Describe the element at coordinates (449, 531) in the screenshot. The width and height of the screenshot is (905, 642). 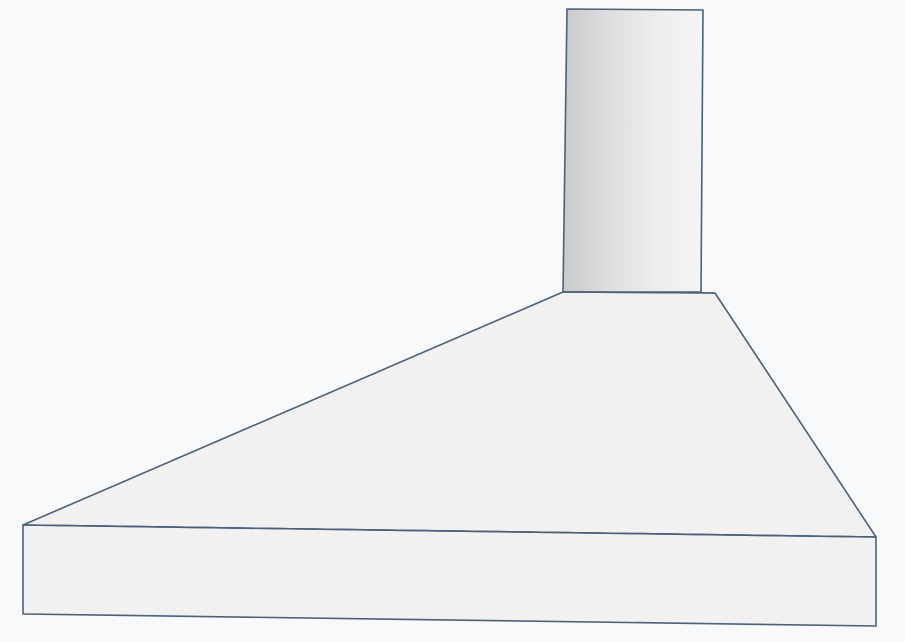
I see `canopy-base-edge` at that location.